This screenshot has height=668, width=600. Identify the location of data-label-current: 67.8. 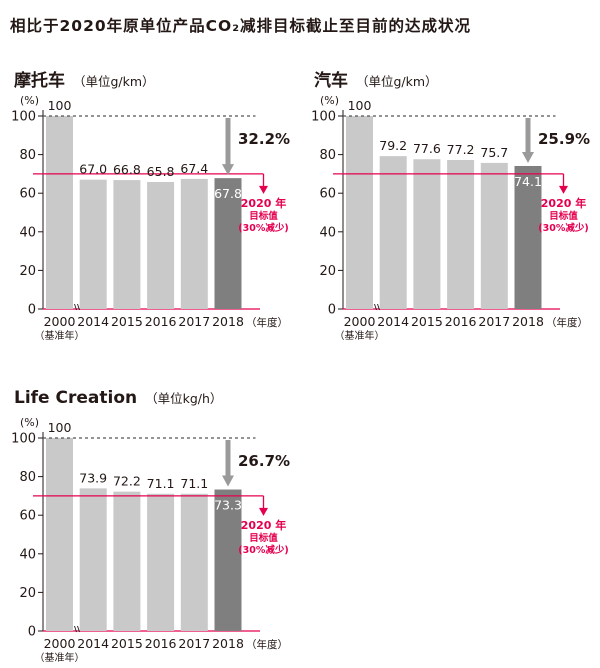
(228, 193).